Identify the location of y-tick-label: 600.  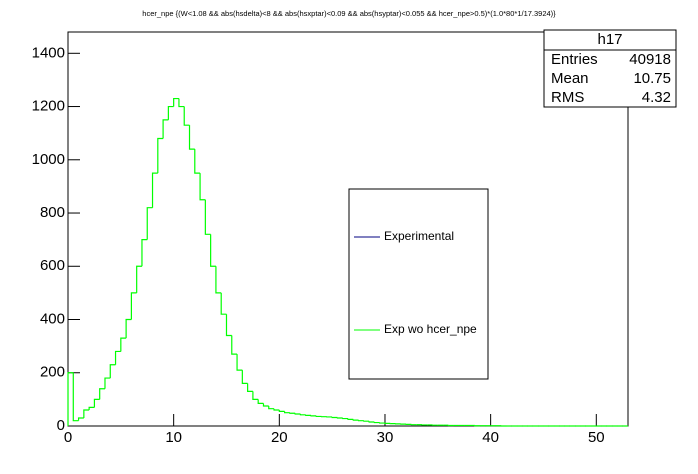
(52, 265).